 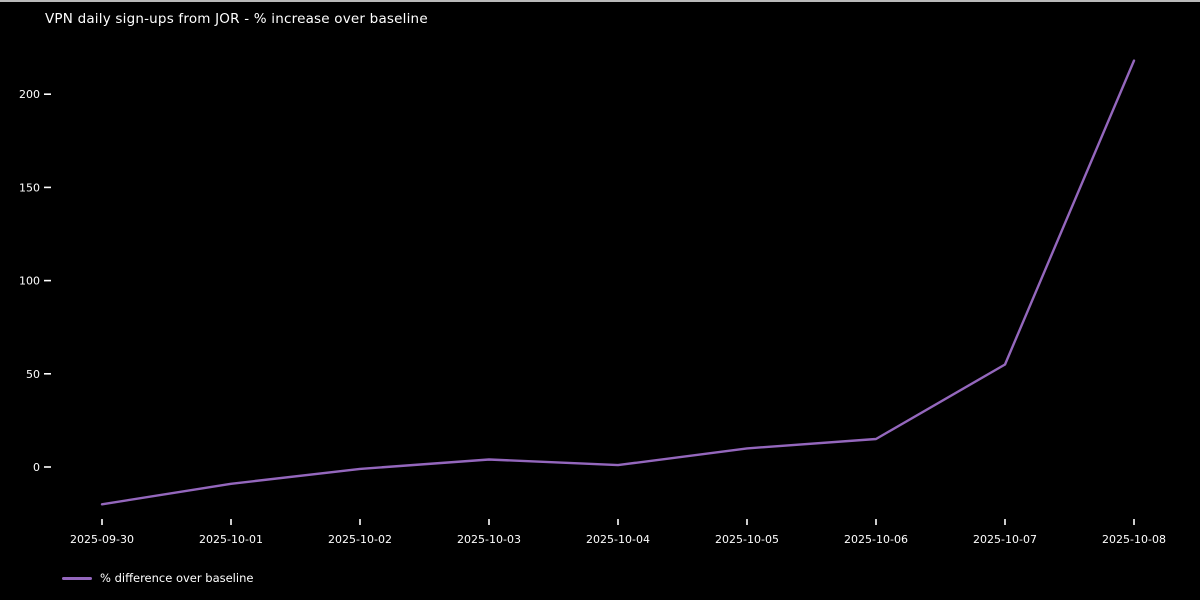 I want to click on x-tick-label: 2025-10-05, so click(x=747, y=539).